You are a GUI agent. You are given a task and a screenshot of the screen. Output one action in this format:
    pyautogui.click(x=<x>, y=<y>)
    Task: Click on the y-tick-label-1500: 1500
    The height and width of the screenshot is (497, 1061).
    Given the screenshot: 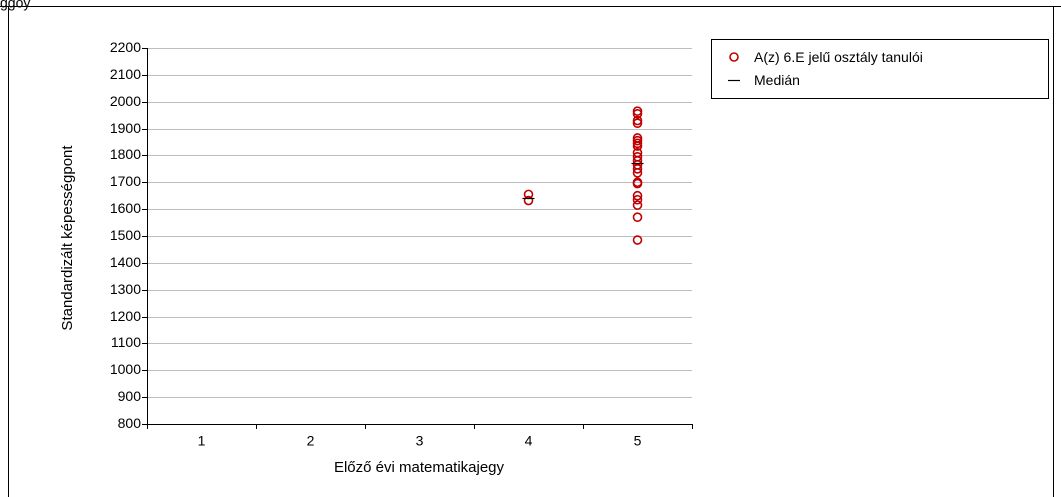 What is the action you would take?
    pyautogui.click(x=125, y=235)
    